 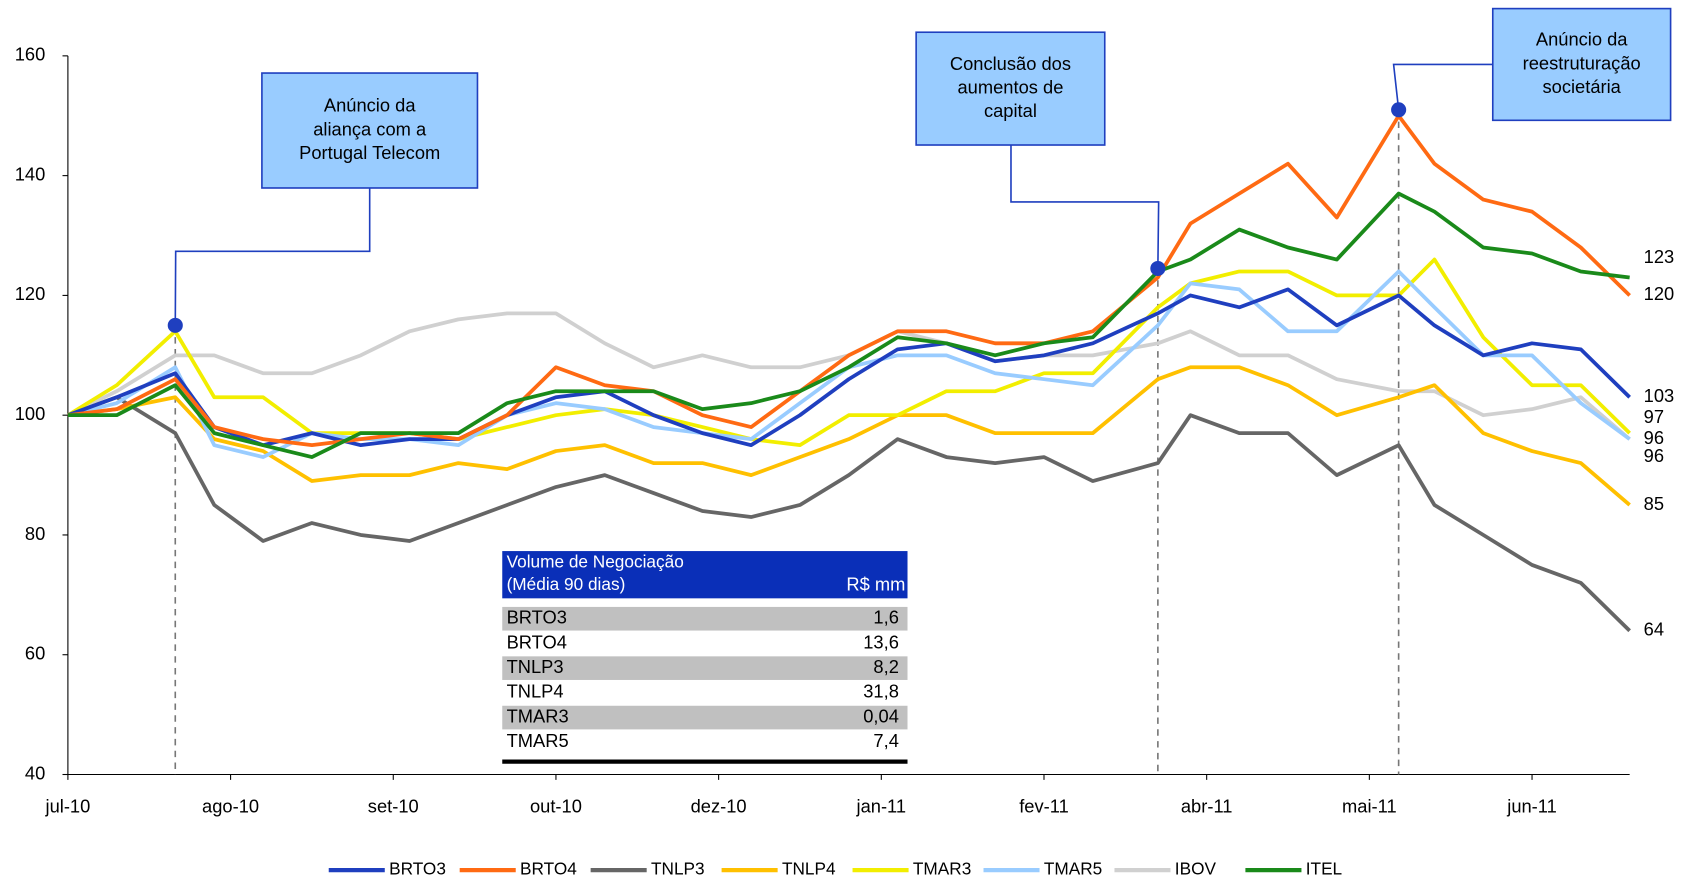 I want to click on y-tick-label: 60, so click(x=35, y=653).